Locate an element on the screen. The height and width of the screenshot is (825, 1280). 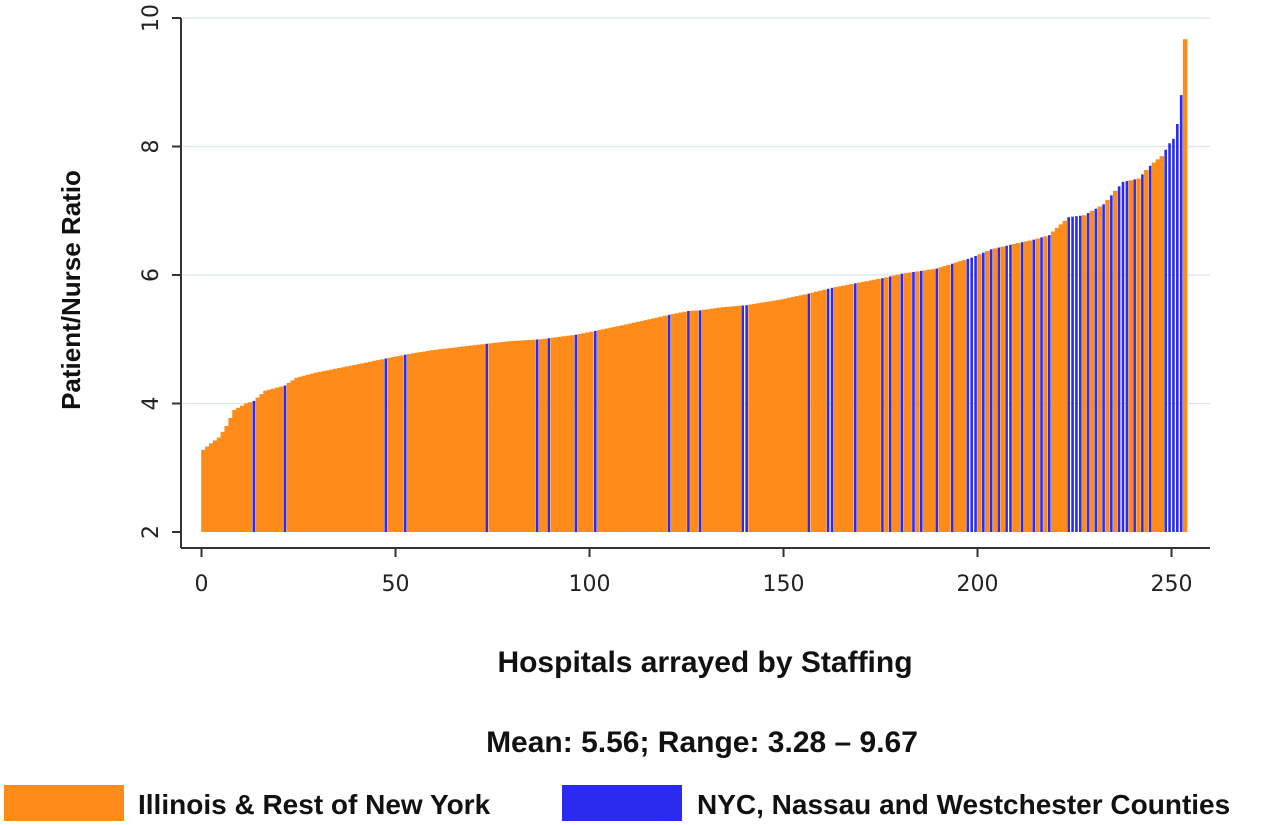
y-axis-label: Patient/Nurse Ratio is located at coordinates (71, 290).